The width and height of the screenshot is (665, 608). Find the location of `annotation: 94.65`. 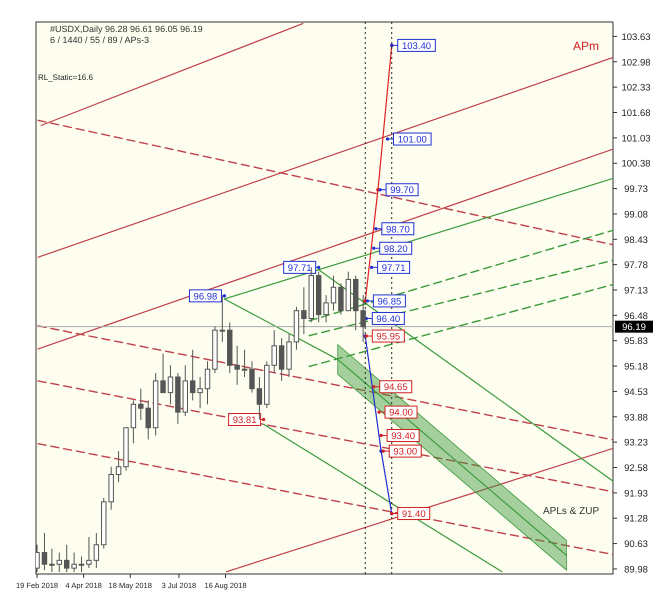

annotation: 94.65 is located at coordinates (396, 388).